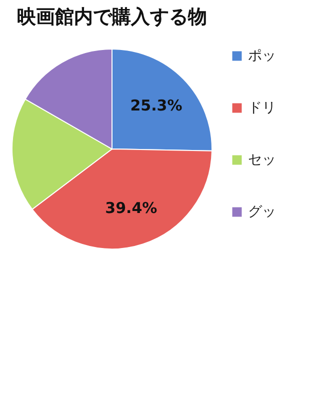 The height and width of the screenshot is (406, 326). I want to click on legend-label: ポッ, so click(262, 56).